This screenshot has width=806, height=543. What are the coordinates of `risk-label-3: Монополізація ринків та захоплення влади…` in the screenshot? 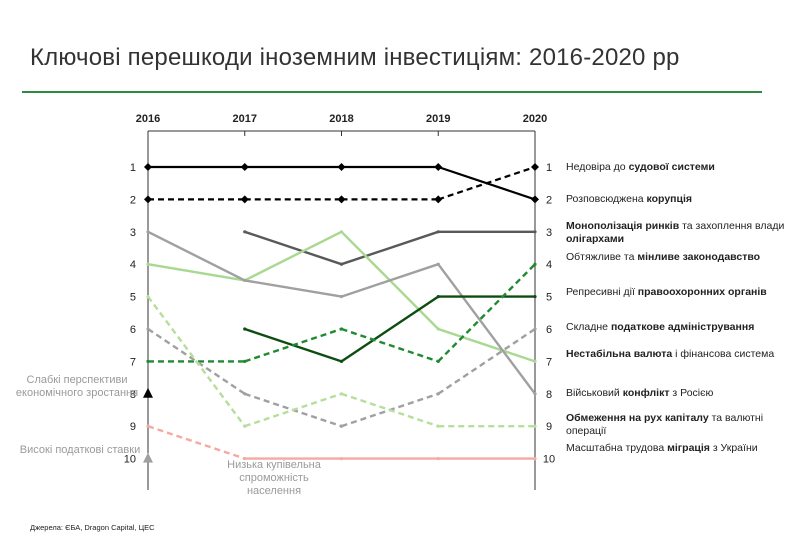 It's located at (684, 232).